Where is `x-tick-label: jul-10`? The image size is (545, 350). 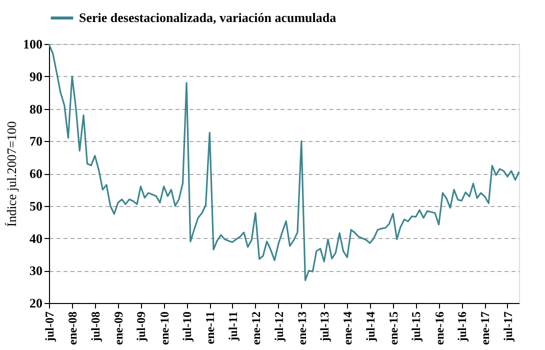
x-tick-label: jul-10 is located at coordinates (187, 327).